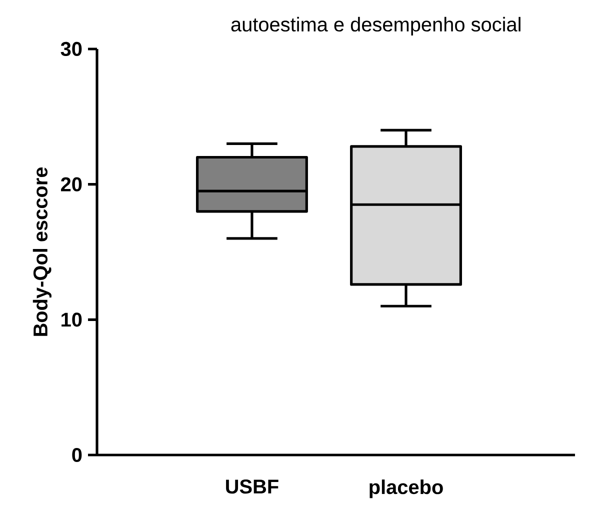 This screenshot has width=606, height=511. Describe the element at coordinates (42, 251) in the screenshot. I see `y-axis-title: Body-Qol esccore` at that location.